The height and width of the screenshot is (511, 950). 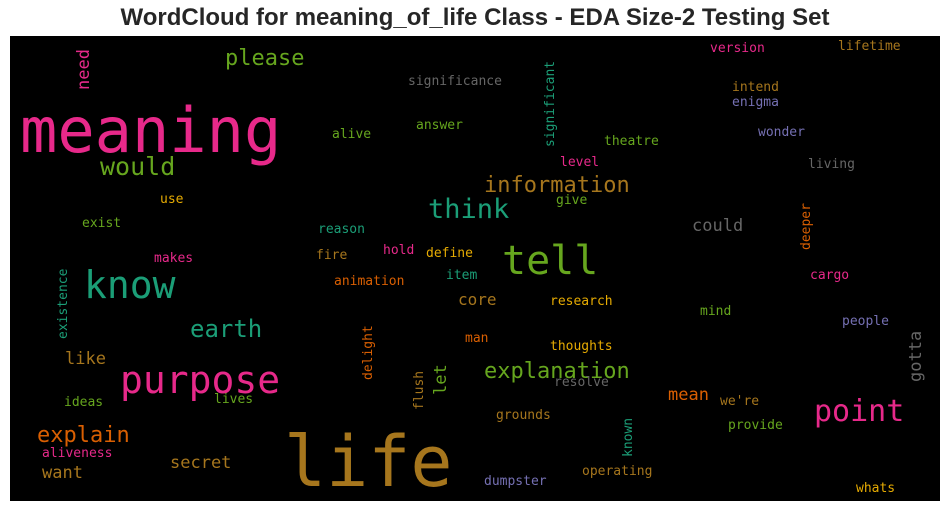 What do you see at coordinates (718, 226) in the screenshot?
I see `word-could: could` at bounding box center [718, 226].